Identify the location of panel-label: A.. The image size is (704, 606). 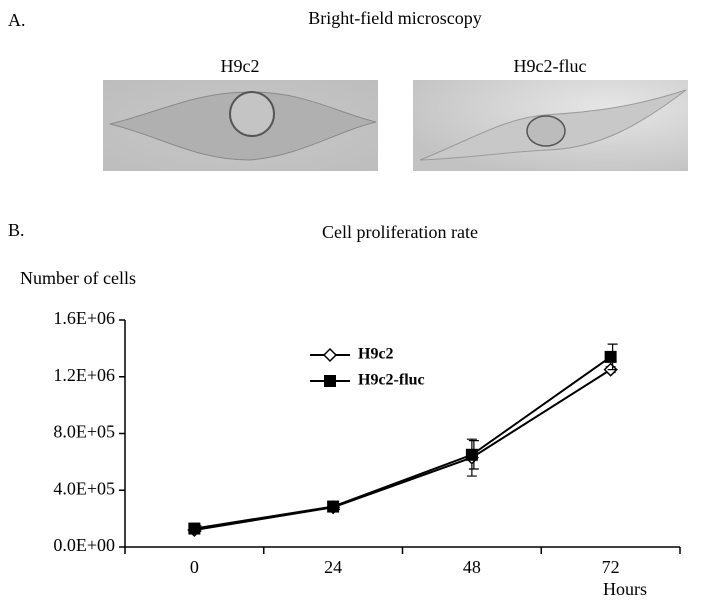
(17, 20).